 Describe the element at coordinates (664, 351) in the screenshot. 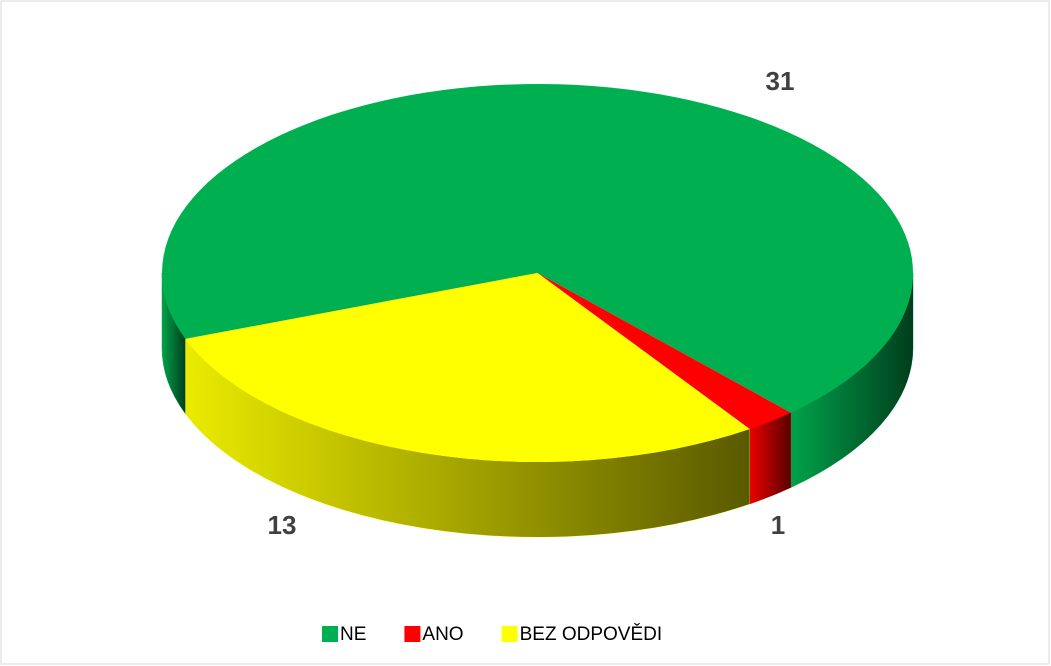

I see `pie-slice` at that location.